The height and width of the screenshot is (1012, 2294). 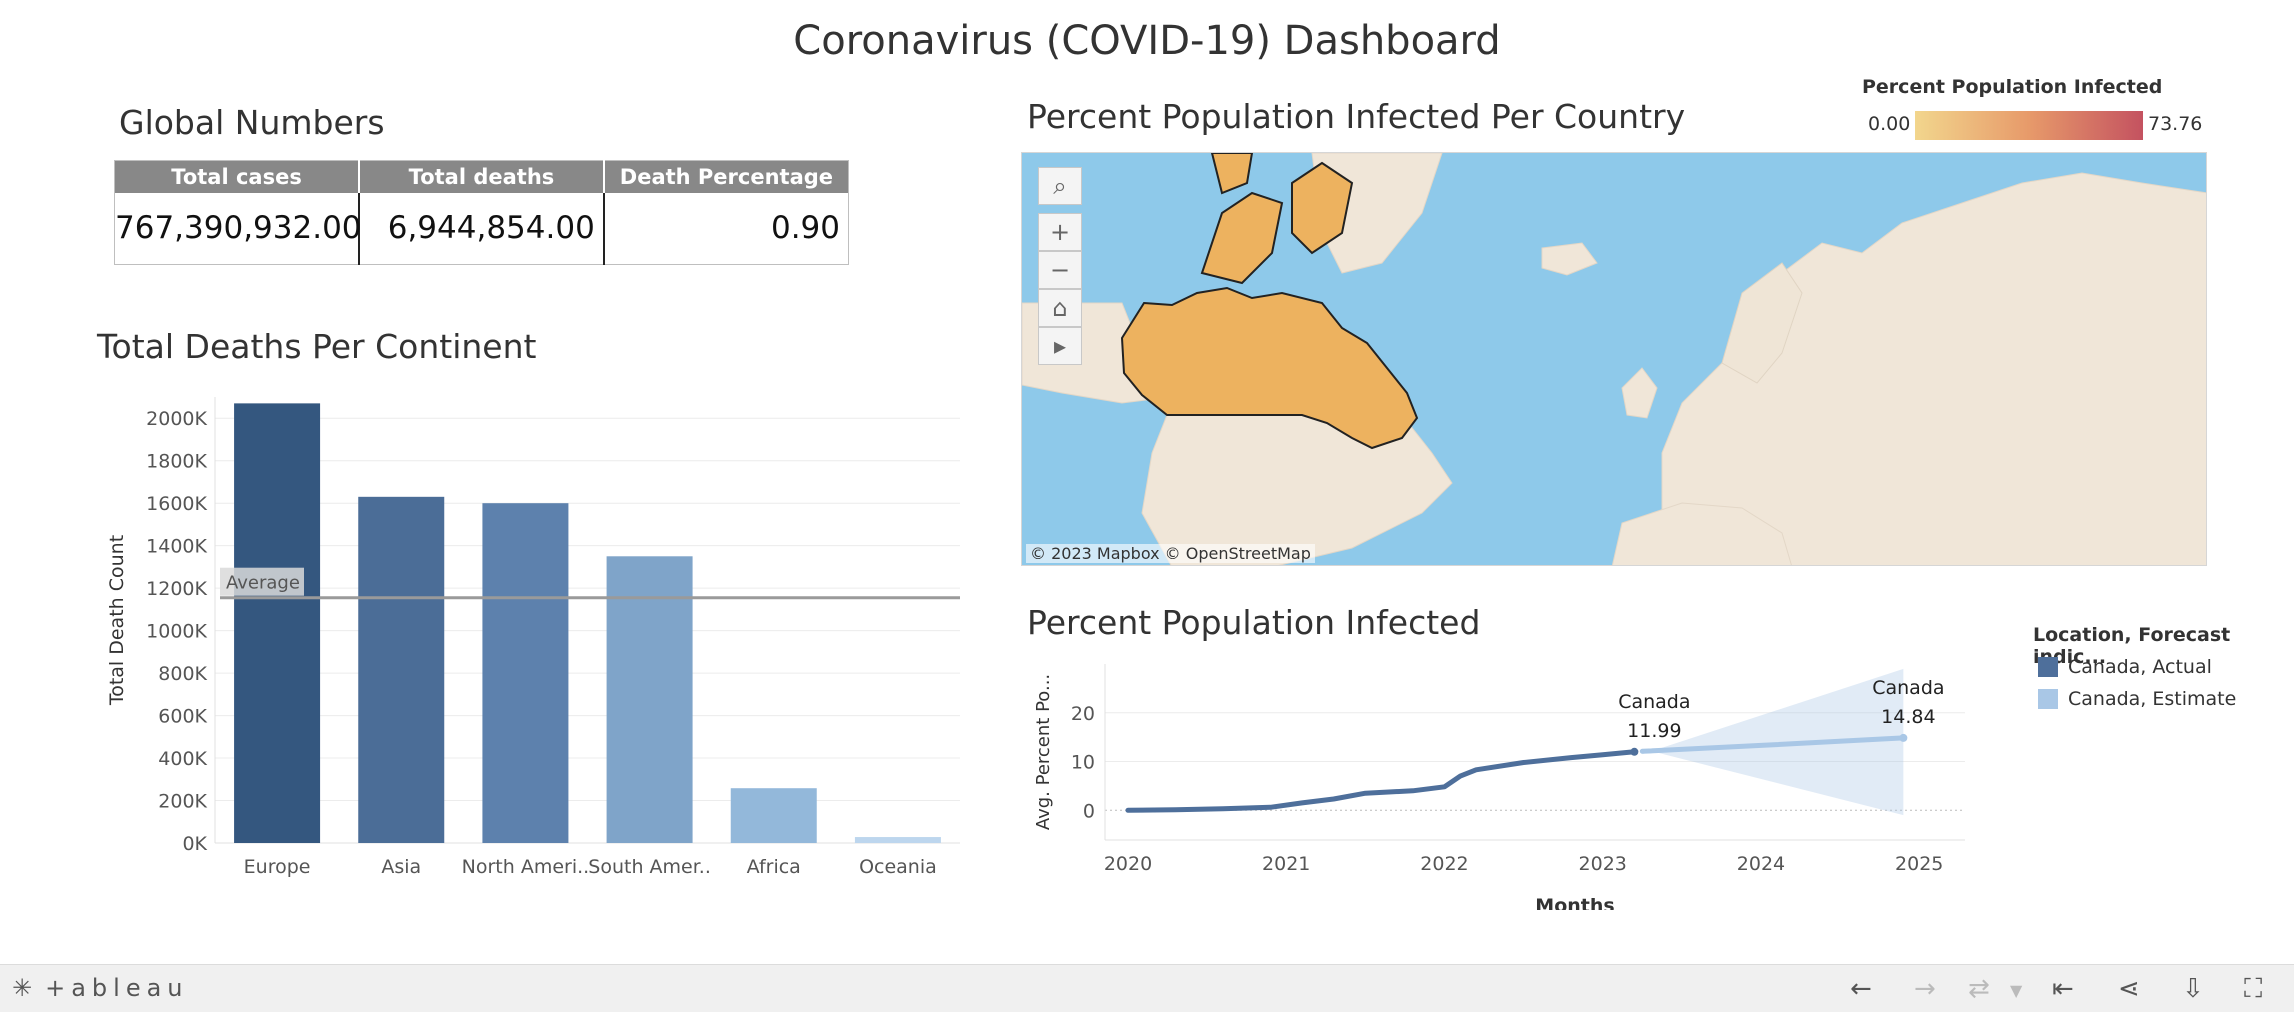 What do you see at coordinates (182, 717) in the screenshot?
I see `bar-y-tick-label: 600K` at bounding box center [182, 717].